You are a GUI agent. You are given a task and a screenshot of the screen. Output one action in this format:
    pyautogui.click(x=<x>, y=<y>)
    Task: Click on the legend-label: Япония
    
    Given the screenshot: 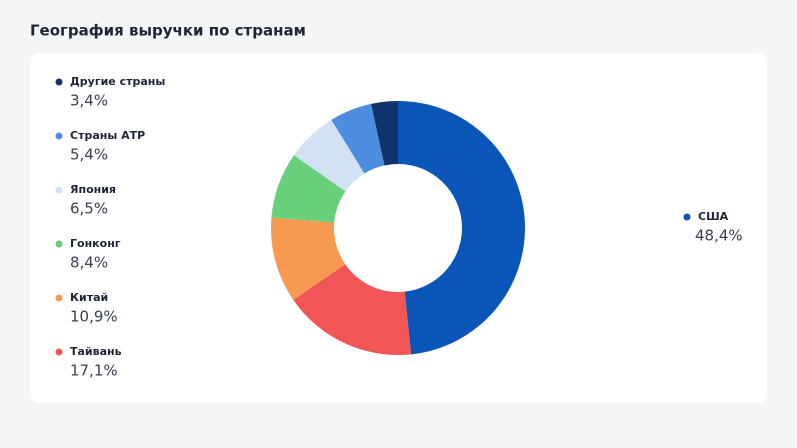 What is the action you would take?
    pyautogui.click(x=93, y=189)
    